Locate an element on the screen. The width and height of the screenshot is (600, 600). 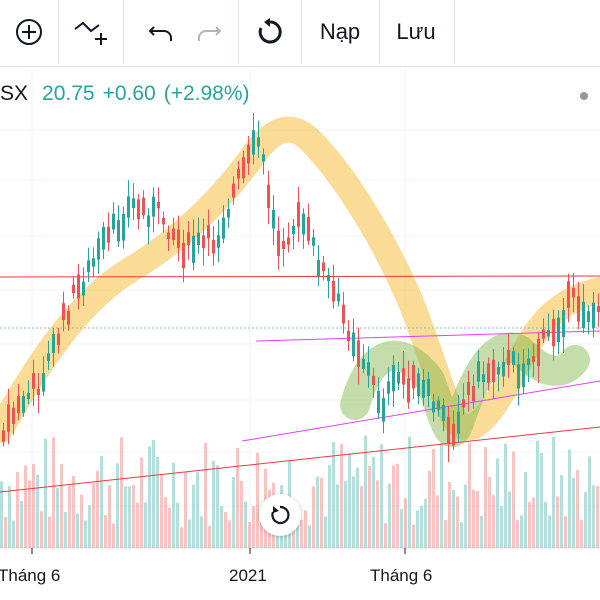
add-indicator-button is located at coordinates (29, 32).